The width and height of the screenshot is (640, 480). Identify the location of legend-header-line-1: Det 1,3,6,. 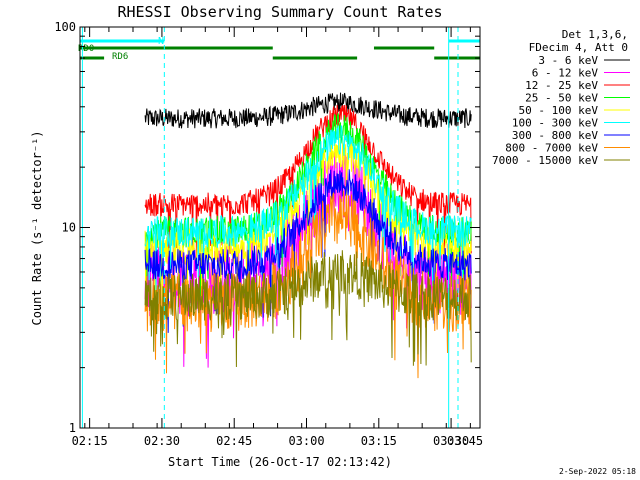
(595, 34).